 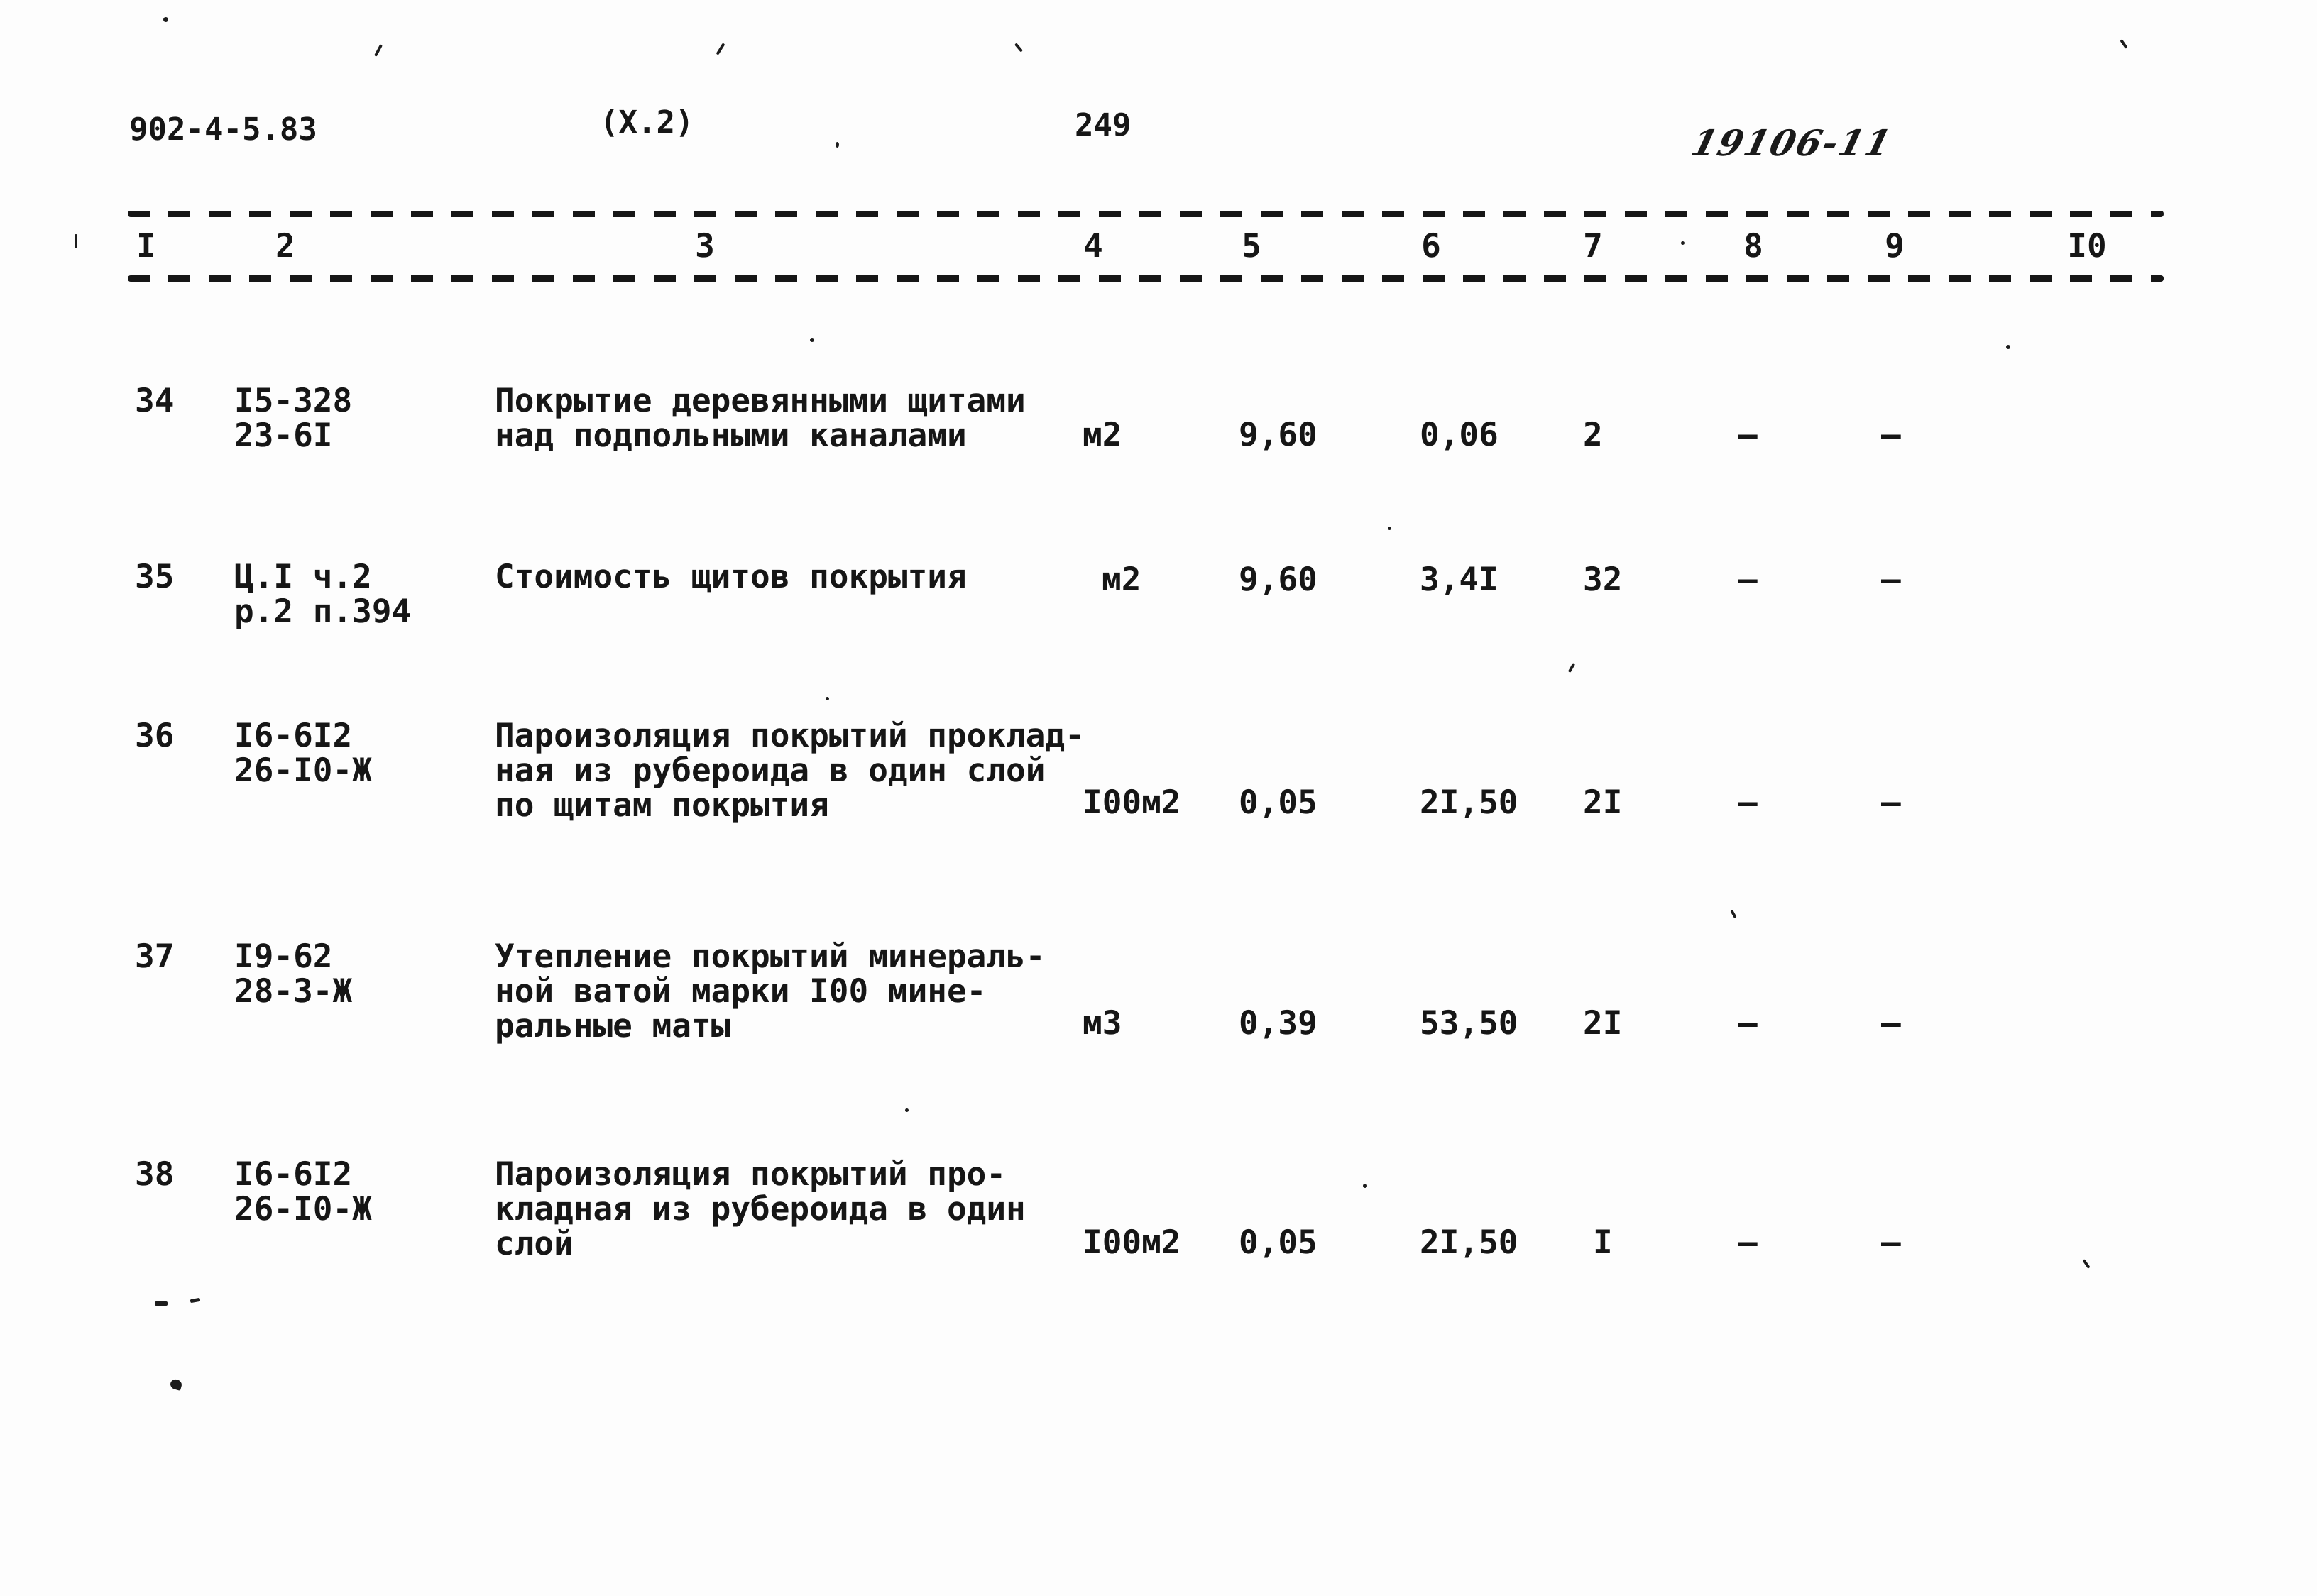 I want to click on desc-line-1: Покрытие деревянными щитами, so click(x=760, y=400).